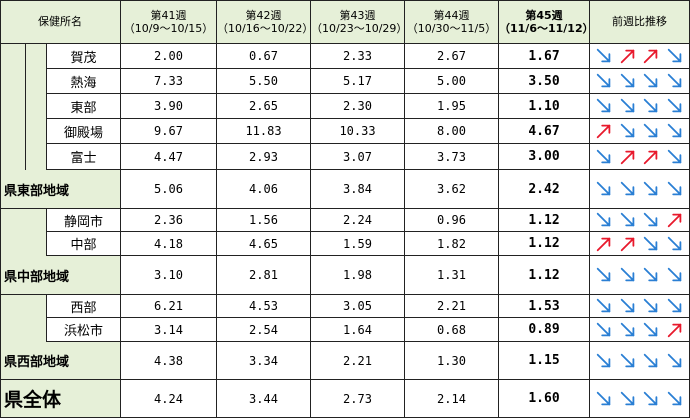  Describe the element at coordinates (265, 22) in the screenshot. I see `header-week-42: 第42週 （10/16～10/22）` at that location.